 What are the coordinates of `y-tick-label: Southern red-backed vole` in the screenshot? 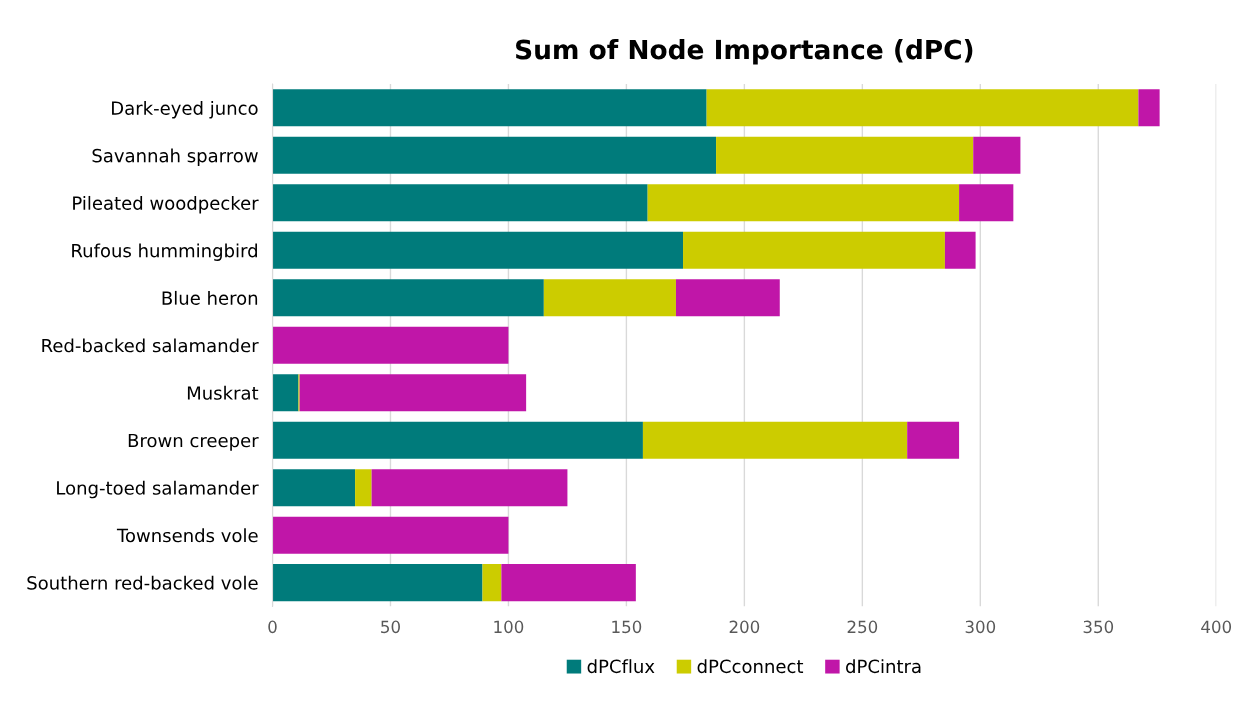 It's located at (142, 582).